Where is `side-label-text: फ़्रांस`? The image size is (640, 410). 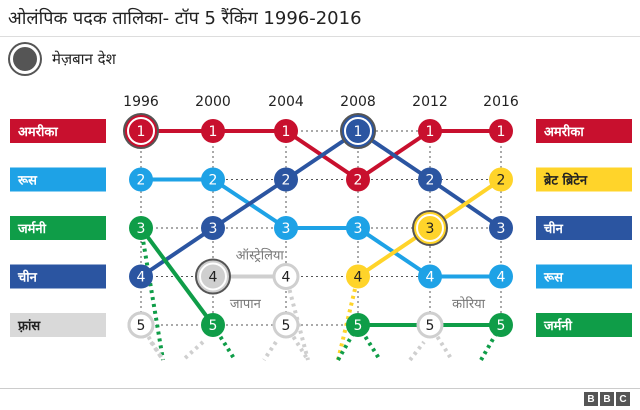
side-label-text: फ़्रांस is located at coordinates (29, 326).